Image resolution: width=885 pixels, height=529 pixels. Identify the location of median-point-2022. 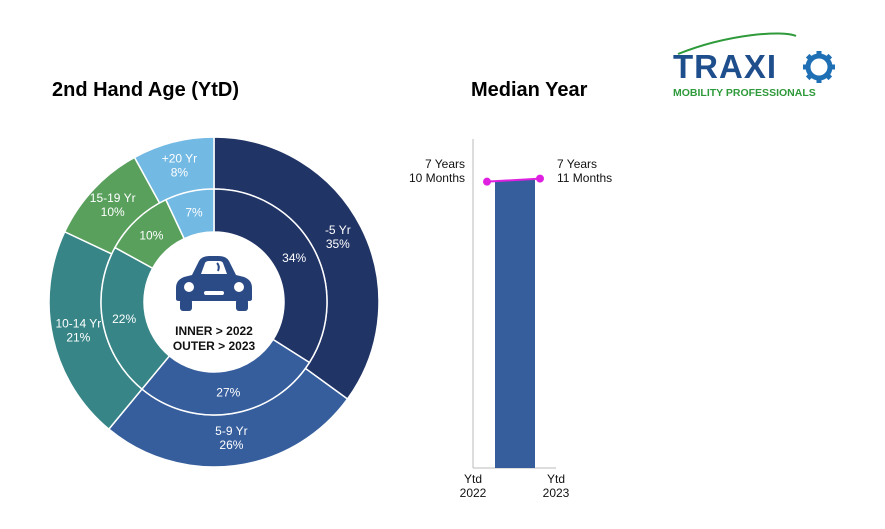
(487, 181).